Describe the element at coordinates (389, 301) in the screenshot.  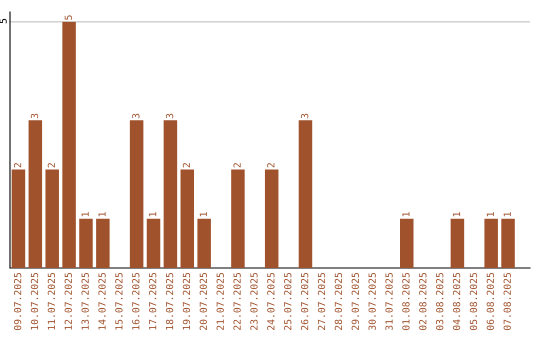
I see `x-tick-label: 31.07.2025` at that location.